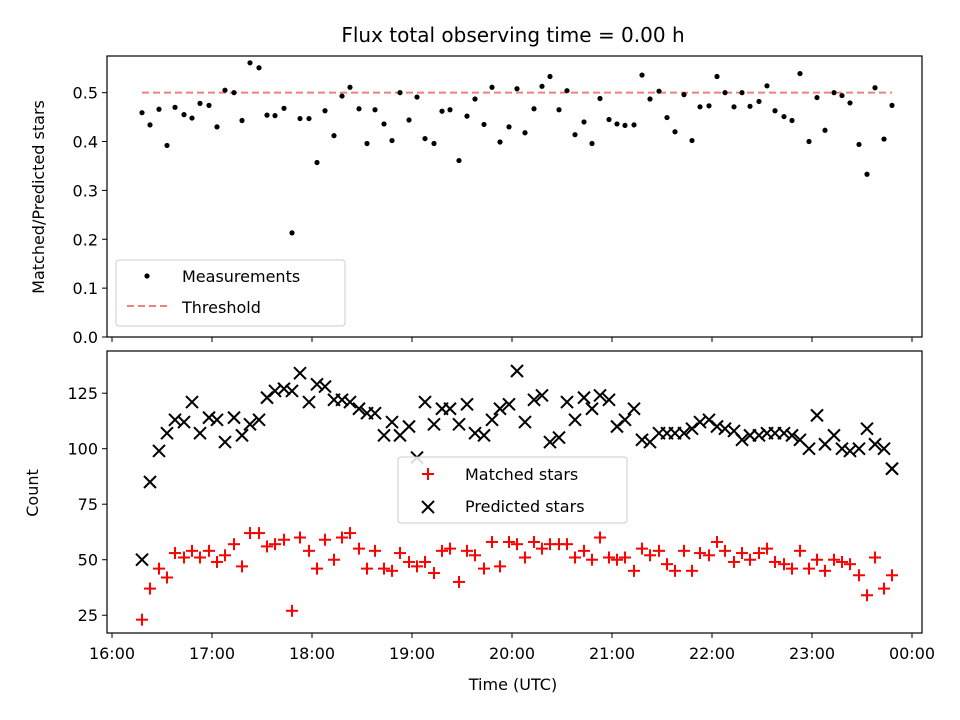 The image size is (960, 720). What do you see at coordinates (88, 615) in the screenshot?
I see `count-y-tick-label: 25` at bounding box center [88, 615].